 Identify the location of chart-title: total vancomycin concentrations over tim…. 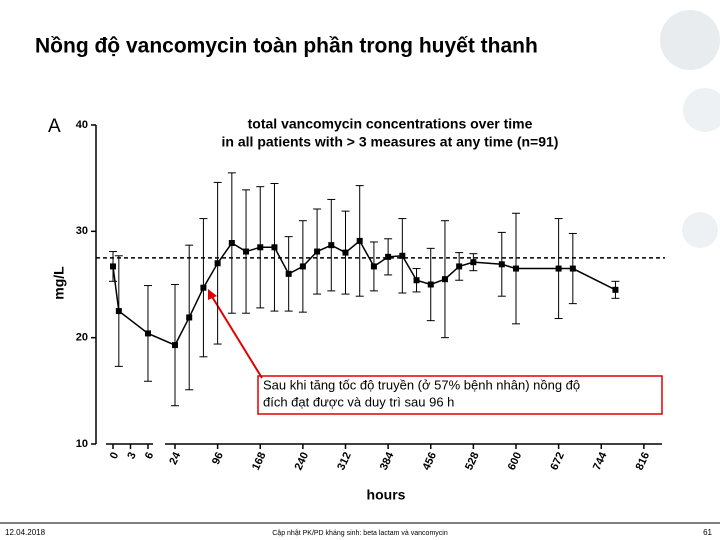
(390, 124).